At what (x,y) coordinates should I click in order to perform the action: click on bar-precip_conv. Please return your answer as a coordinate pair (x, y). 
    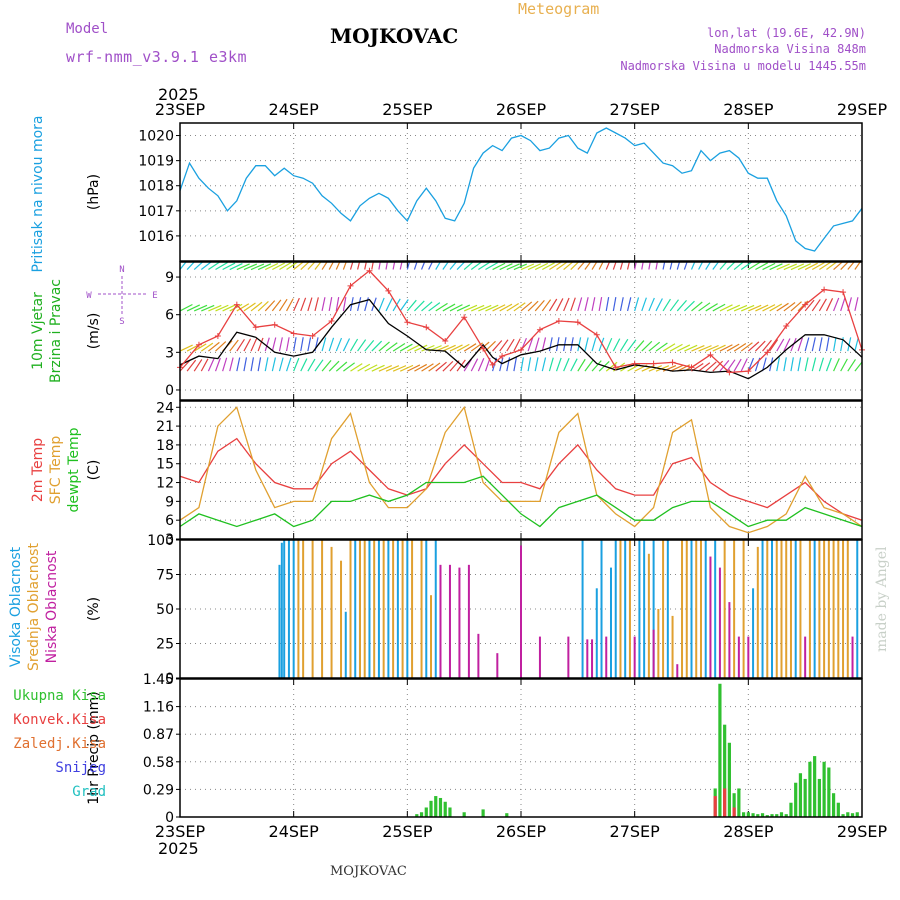
    Looking at the image, I should click on (715, 806).